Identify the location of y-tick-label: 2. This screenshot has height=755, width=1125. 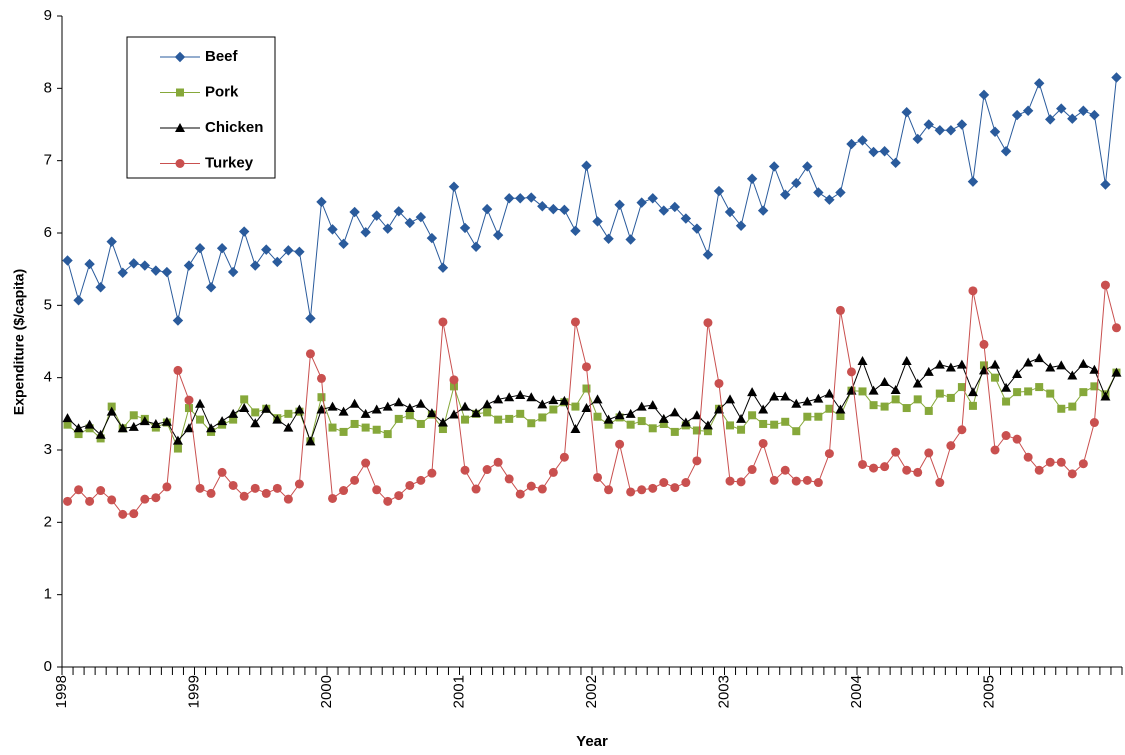
(48, 521).